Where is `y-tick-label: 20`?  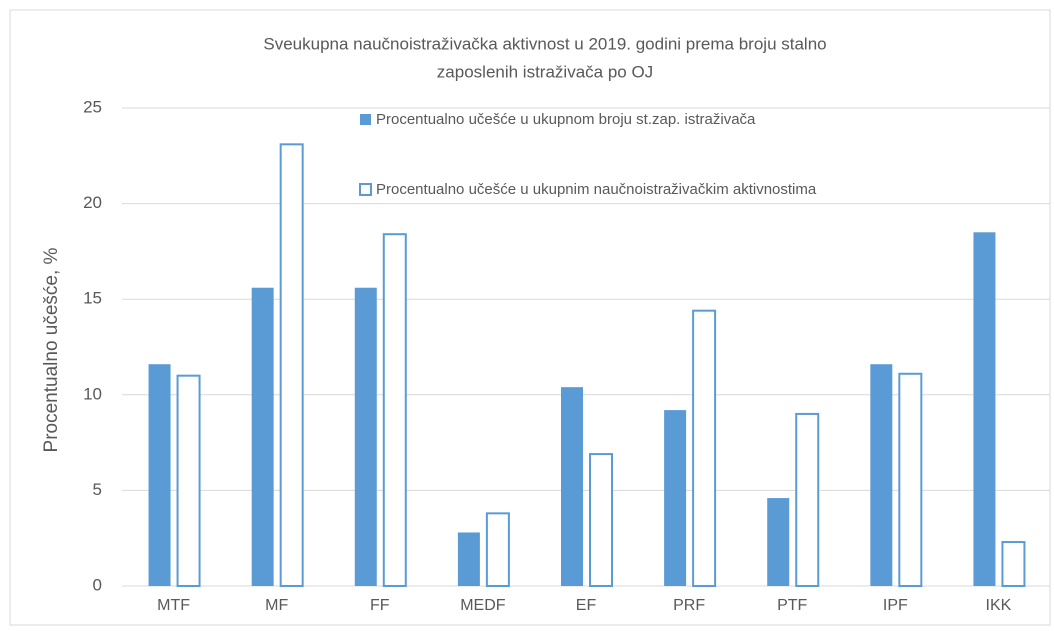
y-tick-label: 20 is located at coordinates (92, 202).